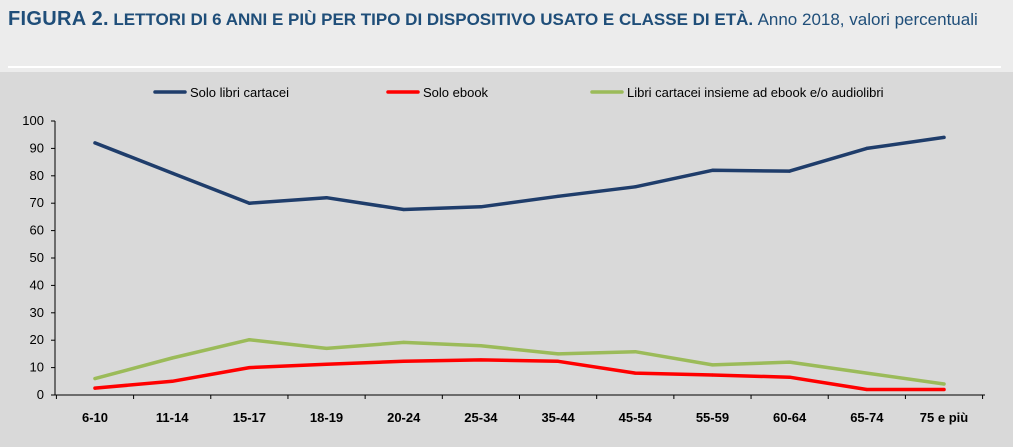  What do you see at coordinates (636, 417) in the screenshot?
I see `x-tick-label: 45-54` at bounding box center [636, 417].